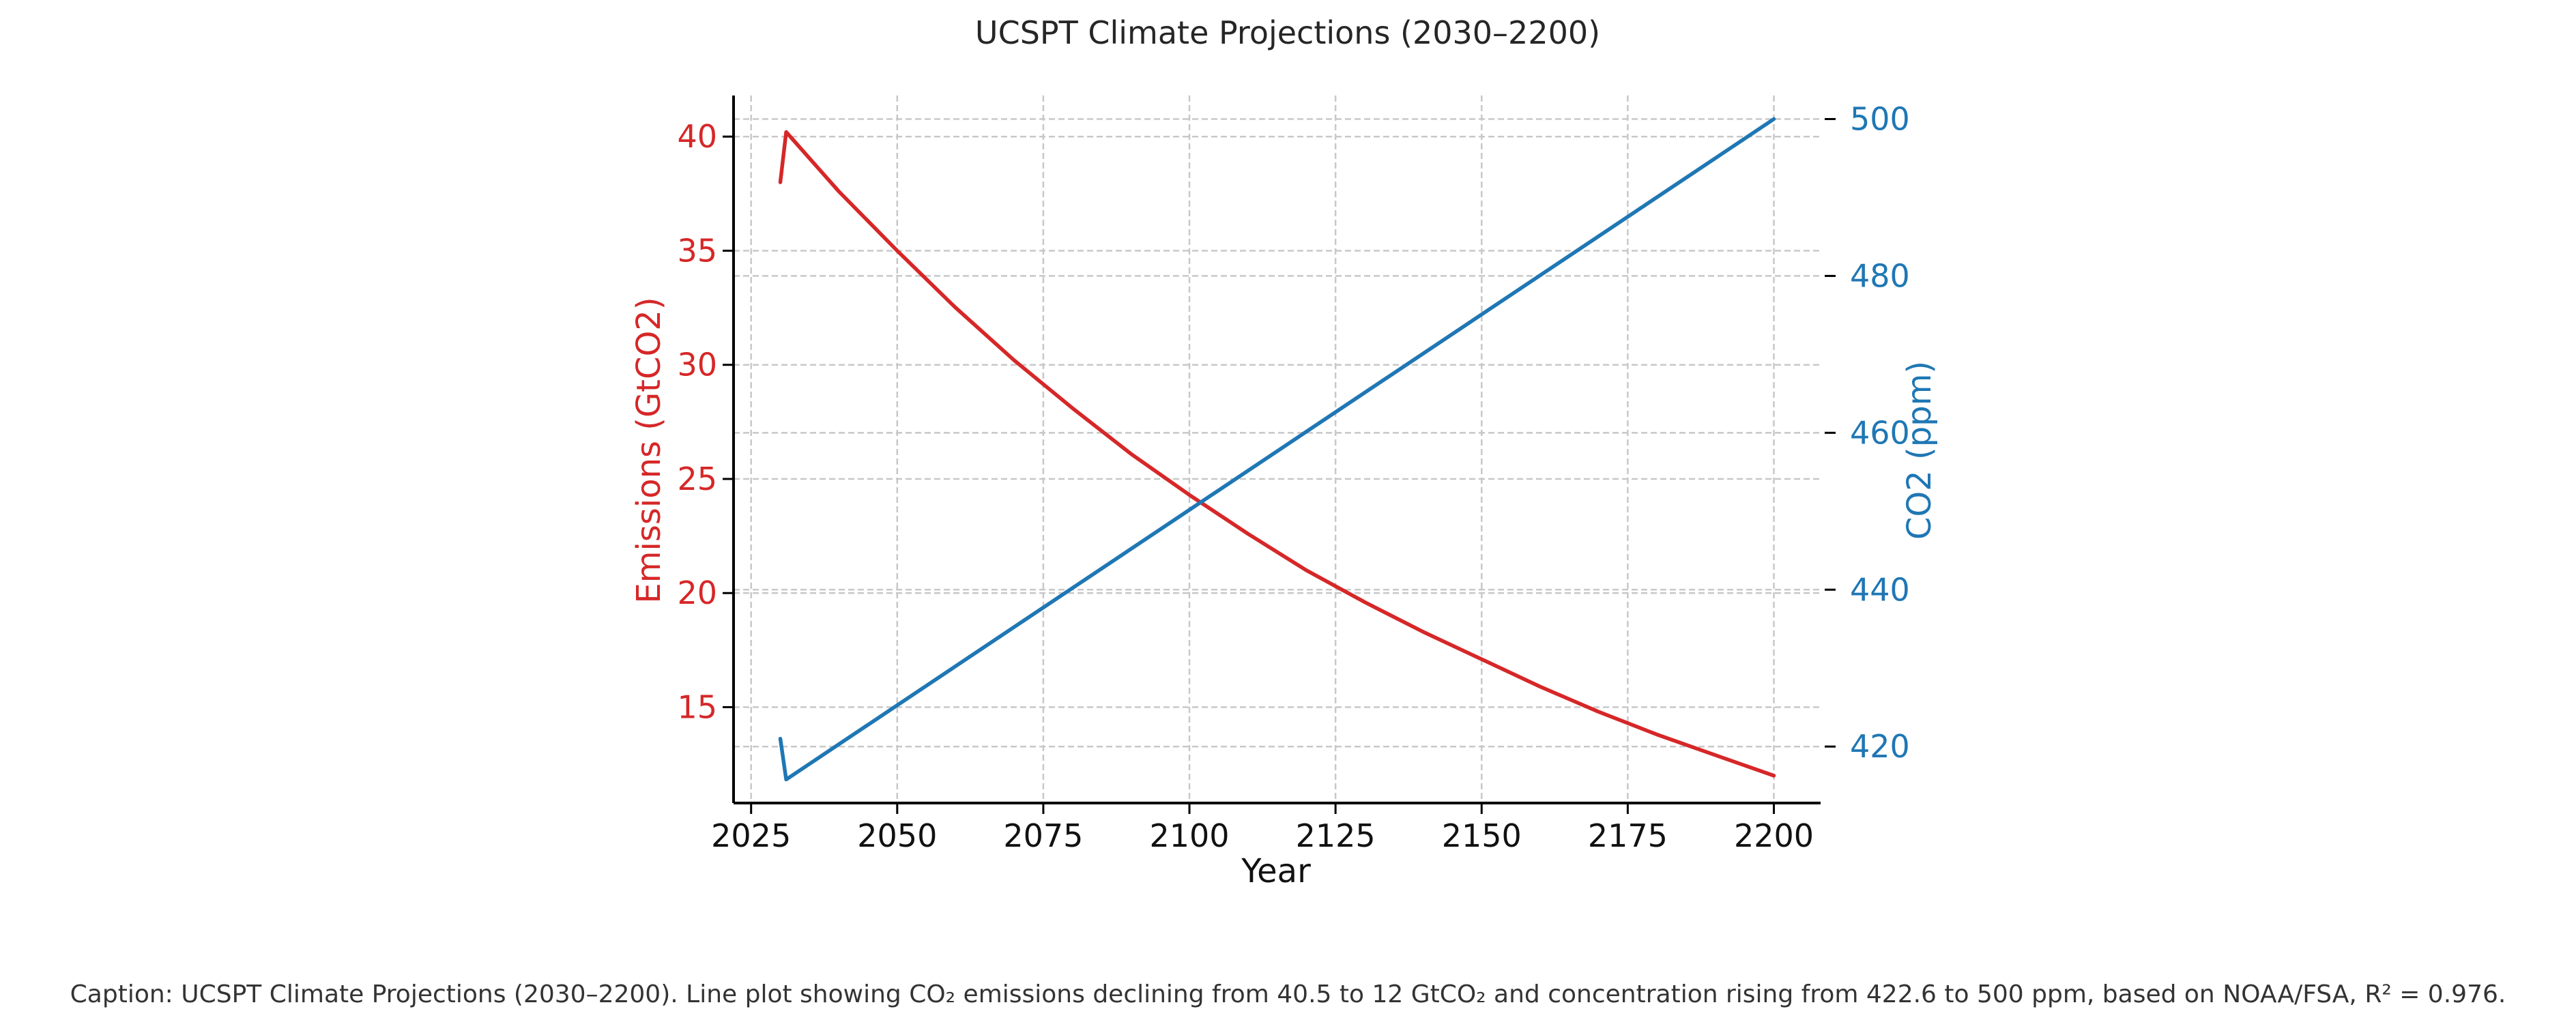  I want to click on x-tick-label: 2075, so click(1043, 835).